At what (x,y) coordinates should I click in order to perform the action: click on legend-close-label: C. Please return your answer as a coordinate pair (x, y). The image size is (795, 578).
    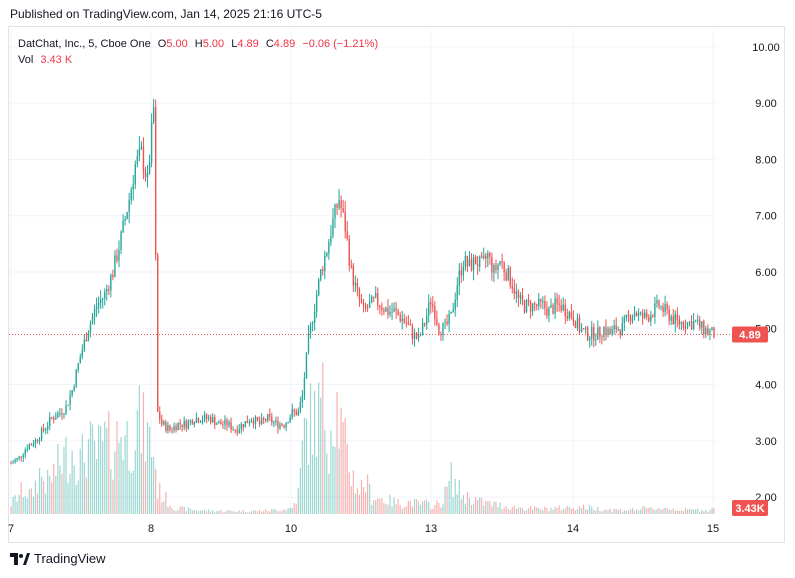
    Looking at the image, I should click on (269, 44).